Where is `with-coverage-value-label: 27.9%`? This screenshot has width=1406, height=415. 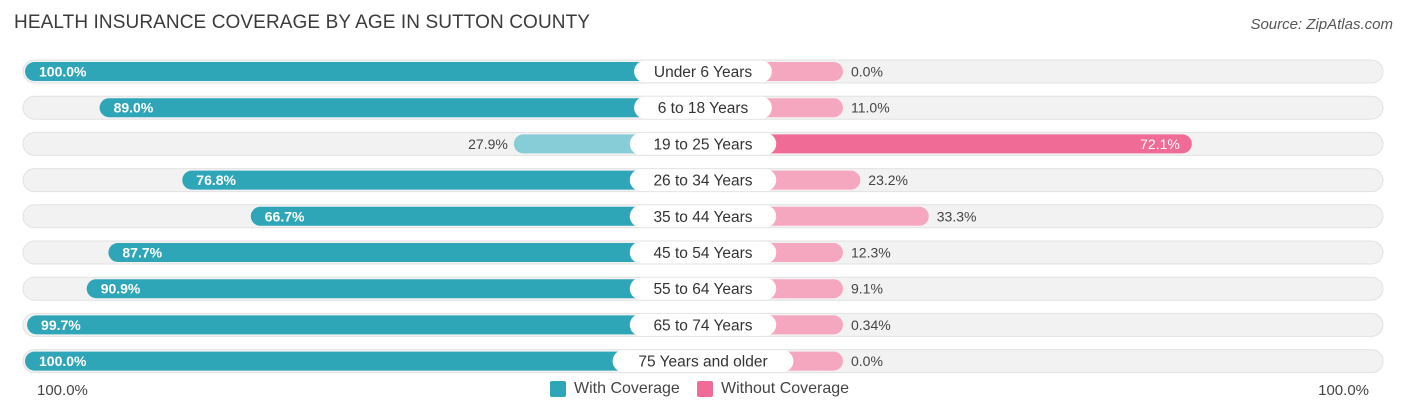
with-coverage-value-label: 27.9% is located at coordinates (488, 144).